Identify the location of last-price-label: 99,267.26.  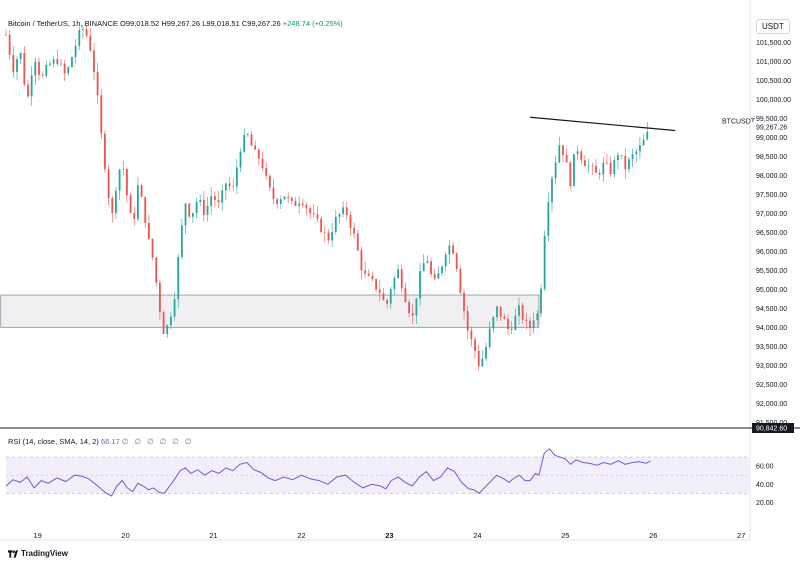
(771, 128).